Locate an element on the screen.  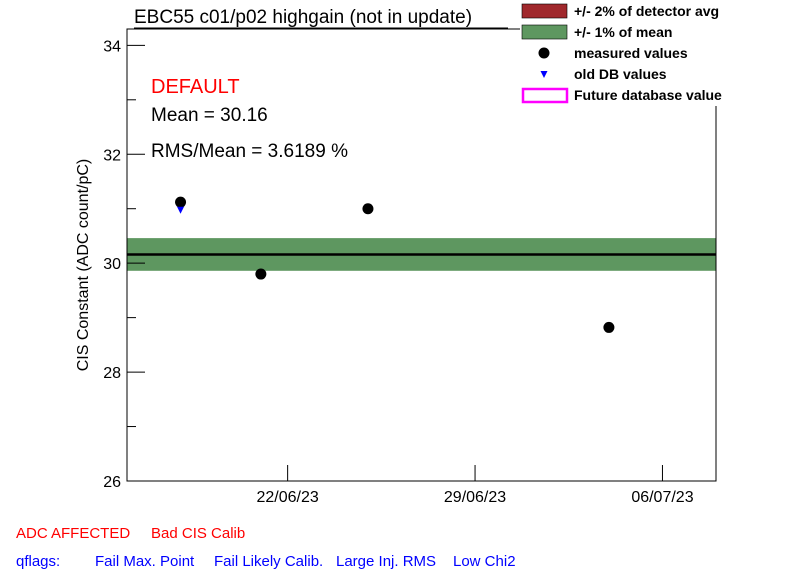
legend-item-old-db-values-swatch is located at coordinates (544, 74).